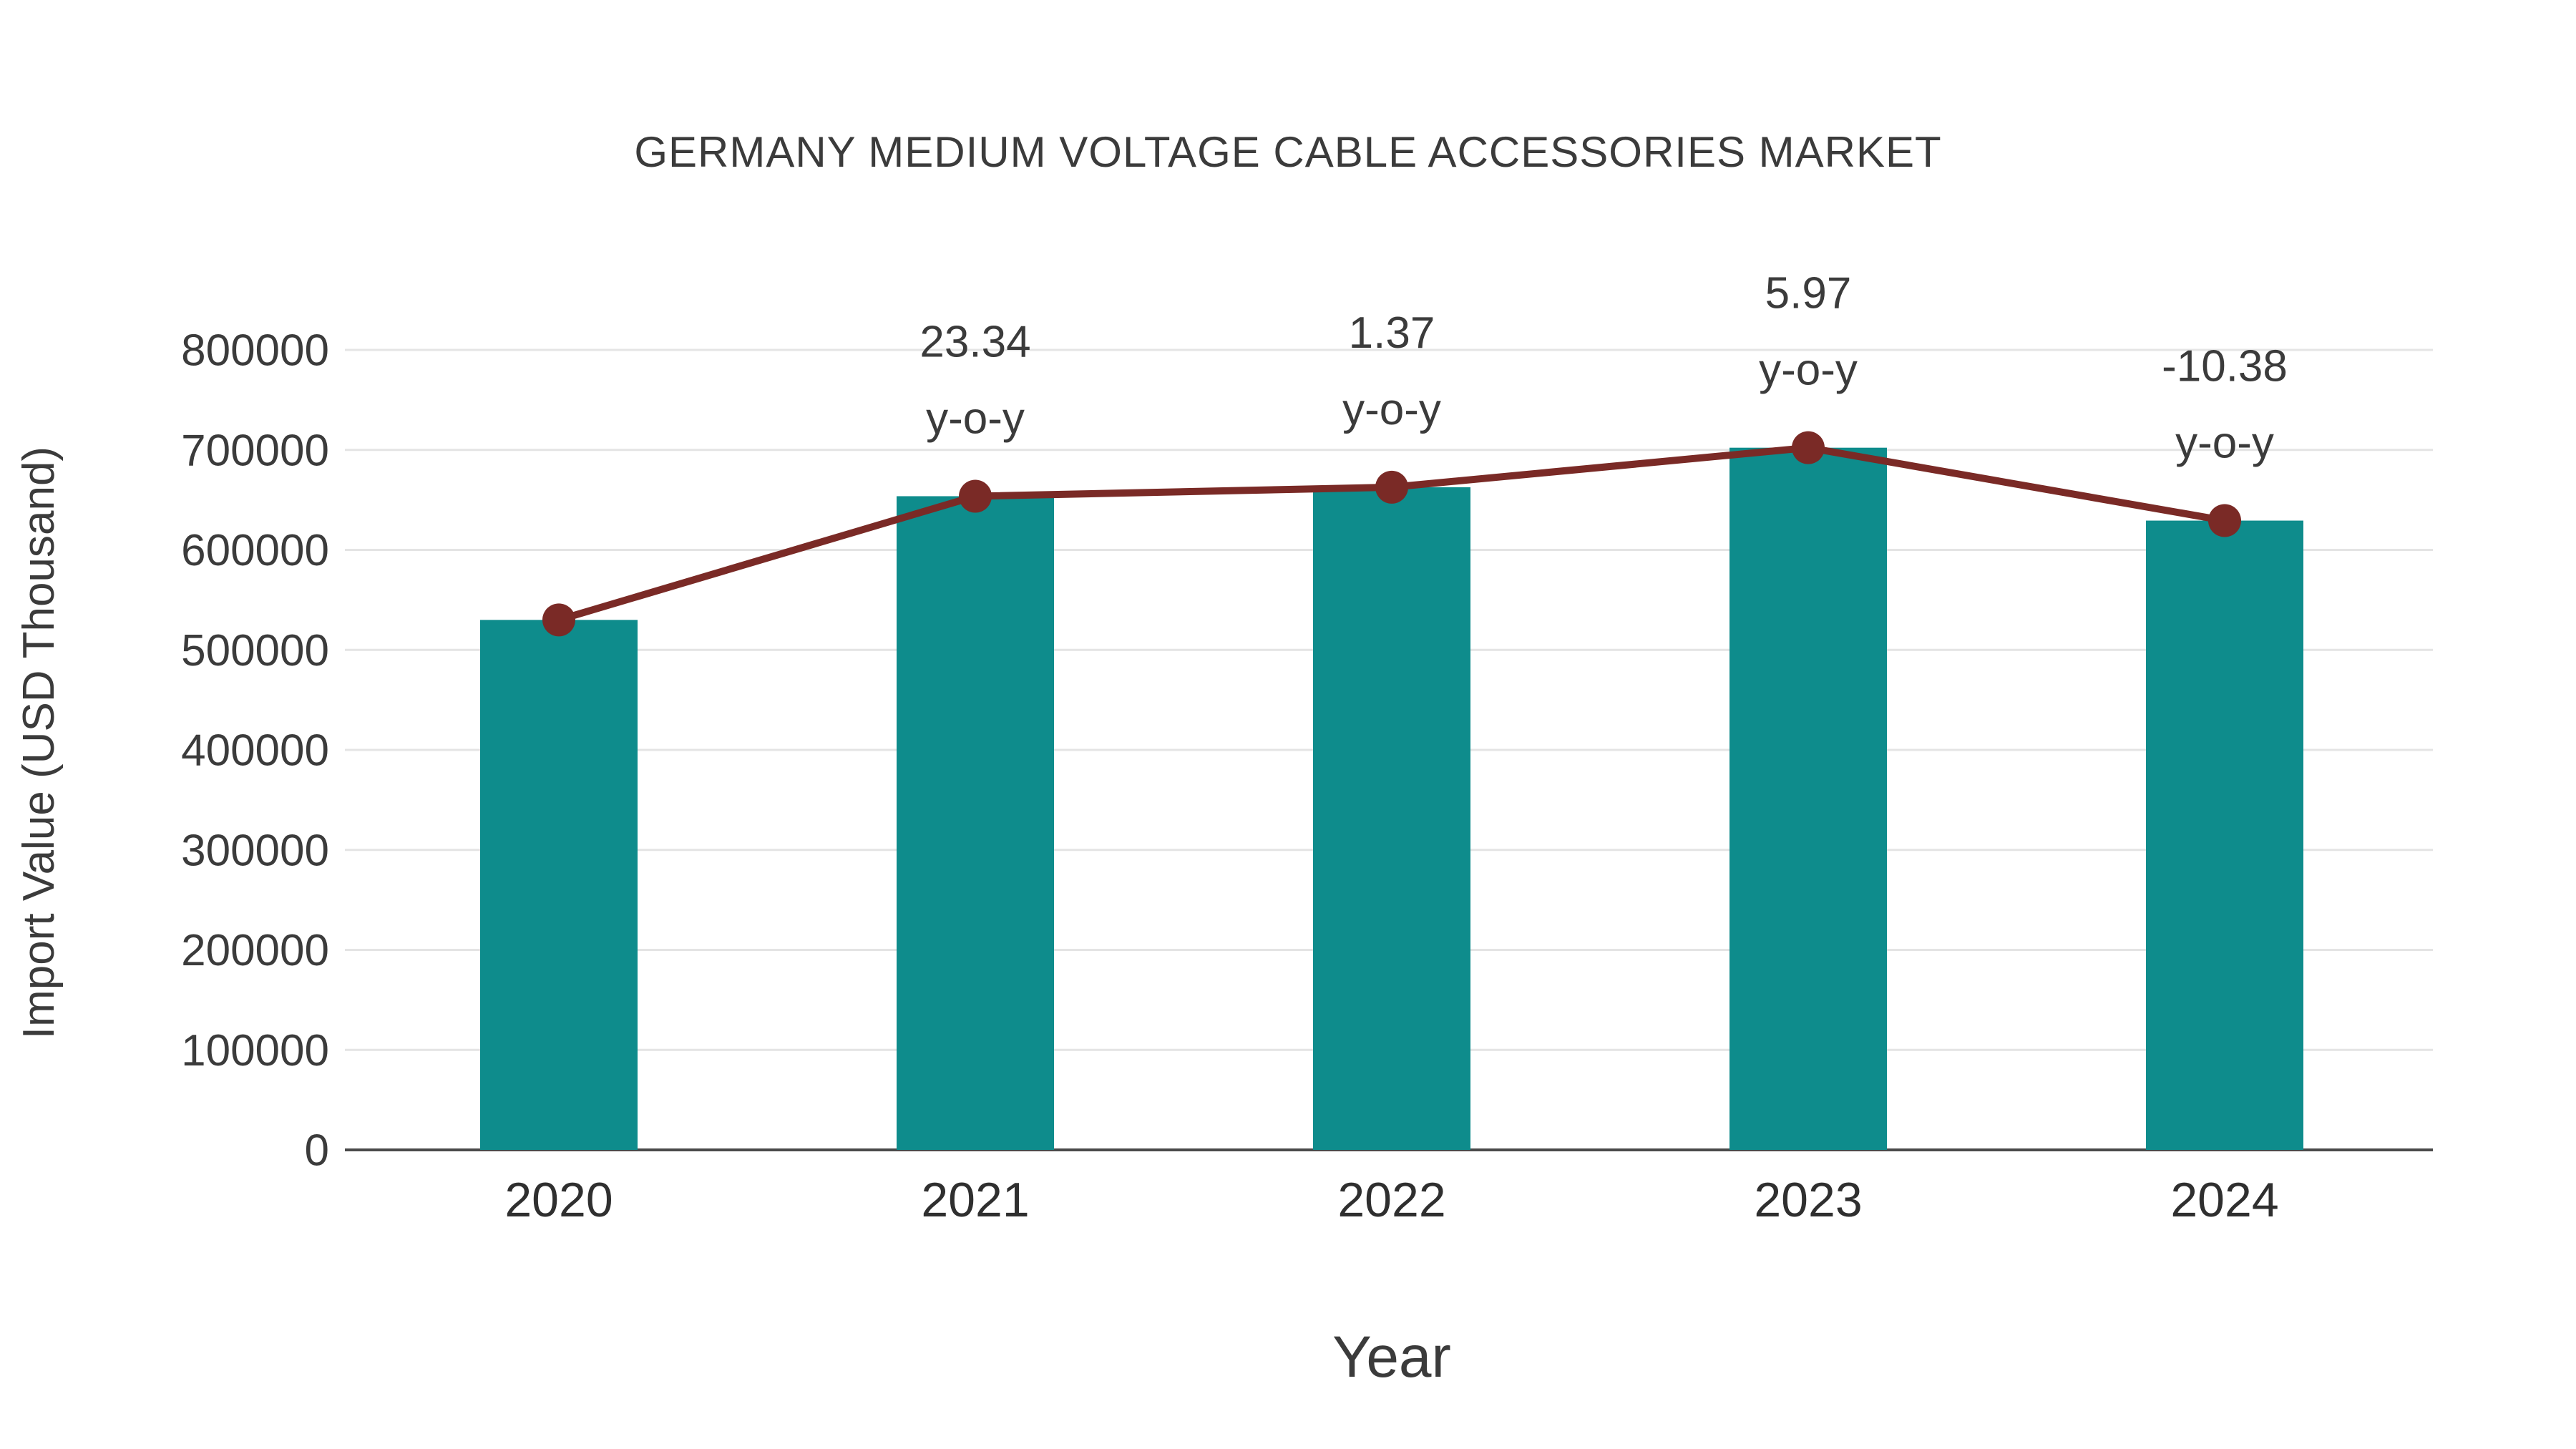 The width and height of the screenshot is (2576, 1449). I want to click on bar-2024, so click(2224, 835).